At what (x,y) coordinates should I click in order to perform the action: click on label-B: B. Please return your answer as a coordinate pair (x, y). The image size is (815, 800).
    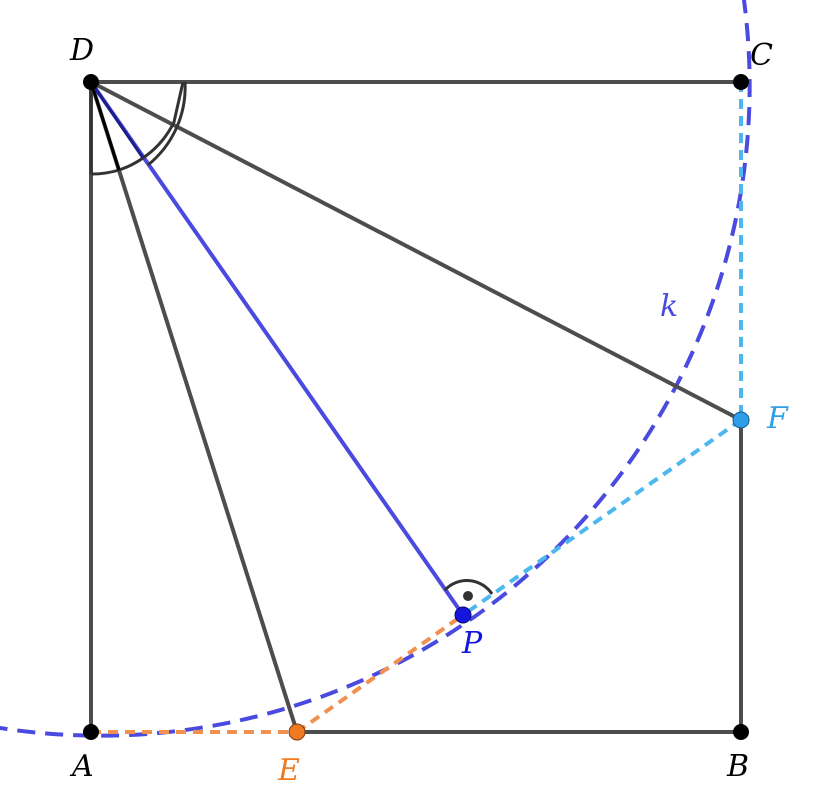
    Looking at the image, I should click on (737, 766).